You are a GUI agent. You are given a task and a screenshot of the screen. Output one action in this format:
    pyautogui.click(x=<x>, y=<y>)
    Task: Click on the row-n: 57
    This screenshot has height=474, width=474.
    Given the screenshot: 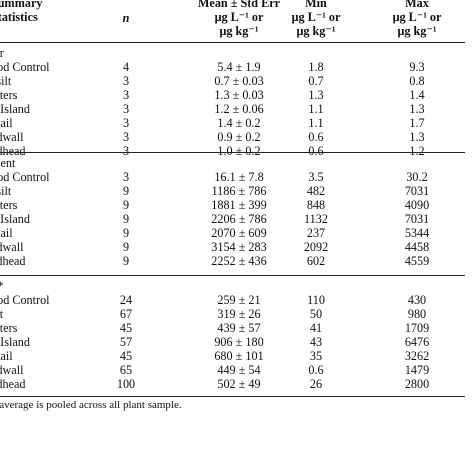 What is the action you would take?
    pyautogui.click(x=126, y=342)
    